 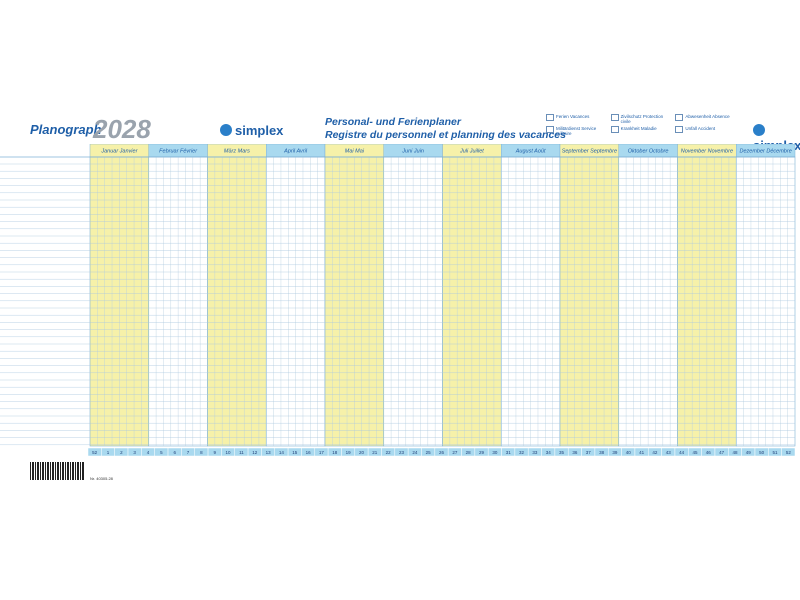 What do you see at coordinates (214, 452) in the screenshot?
I see `week-number: 9` at bounding box center [214, 452].